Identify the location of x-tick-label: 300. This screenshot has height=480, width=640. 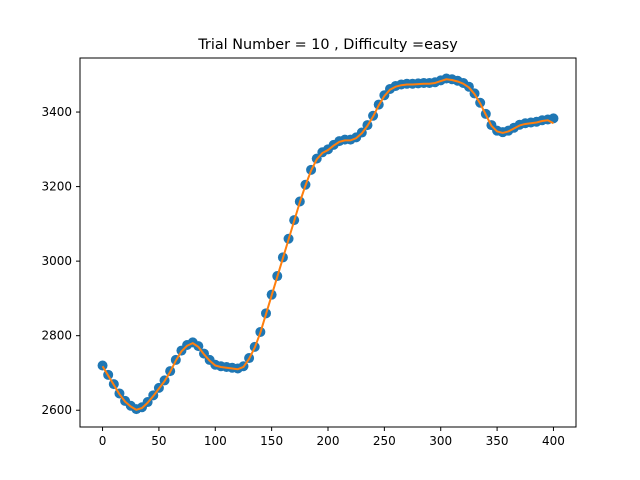
(440, 441).